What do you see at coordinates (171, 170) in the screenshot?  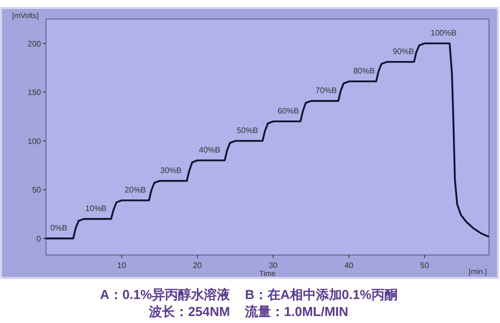 I see `annotation: 30%B` at bounding box center [171, 170].